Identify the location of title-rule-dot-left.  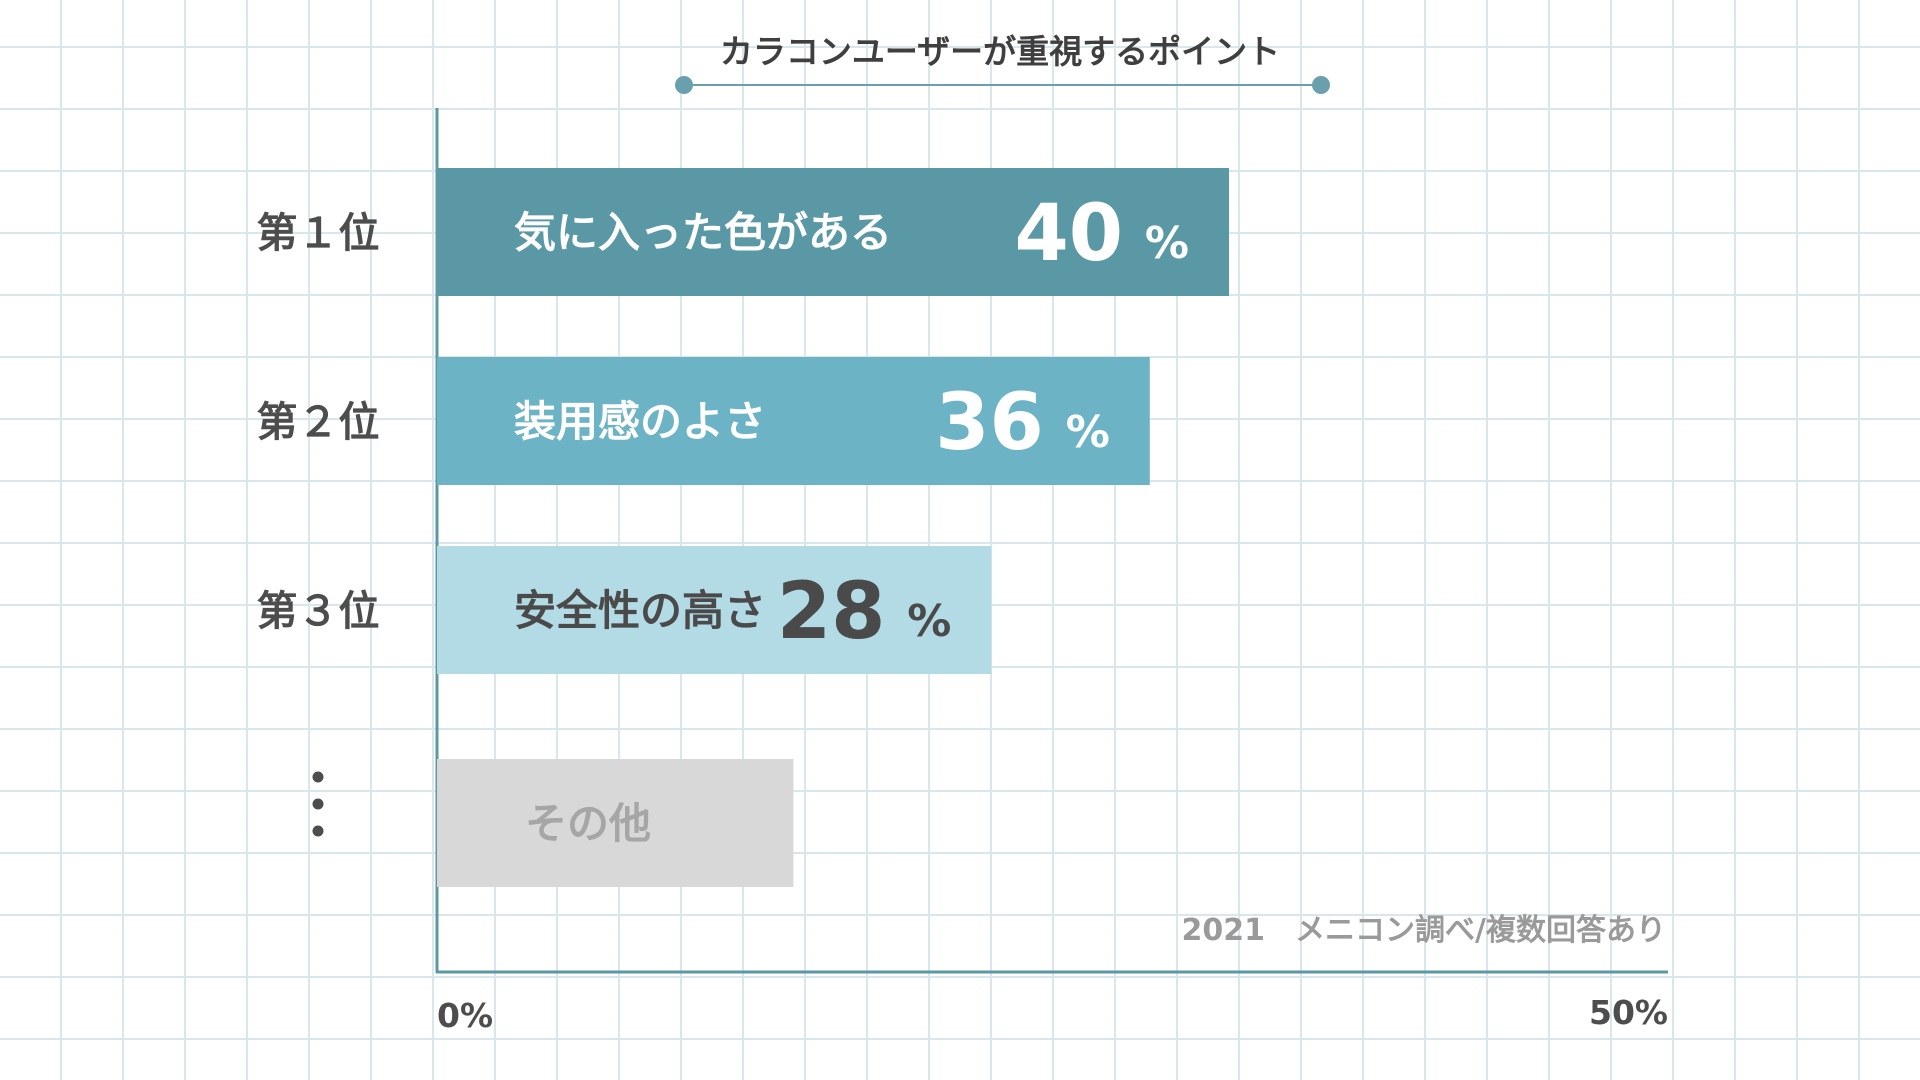
(684, 85).